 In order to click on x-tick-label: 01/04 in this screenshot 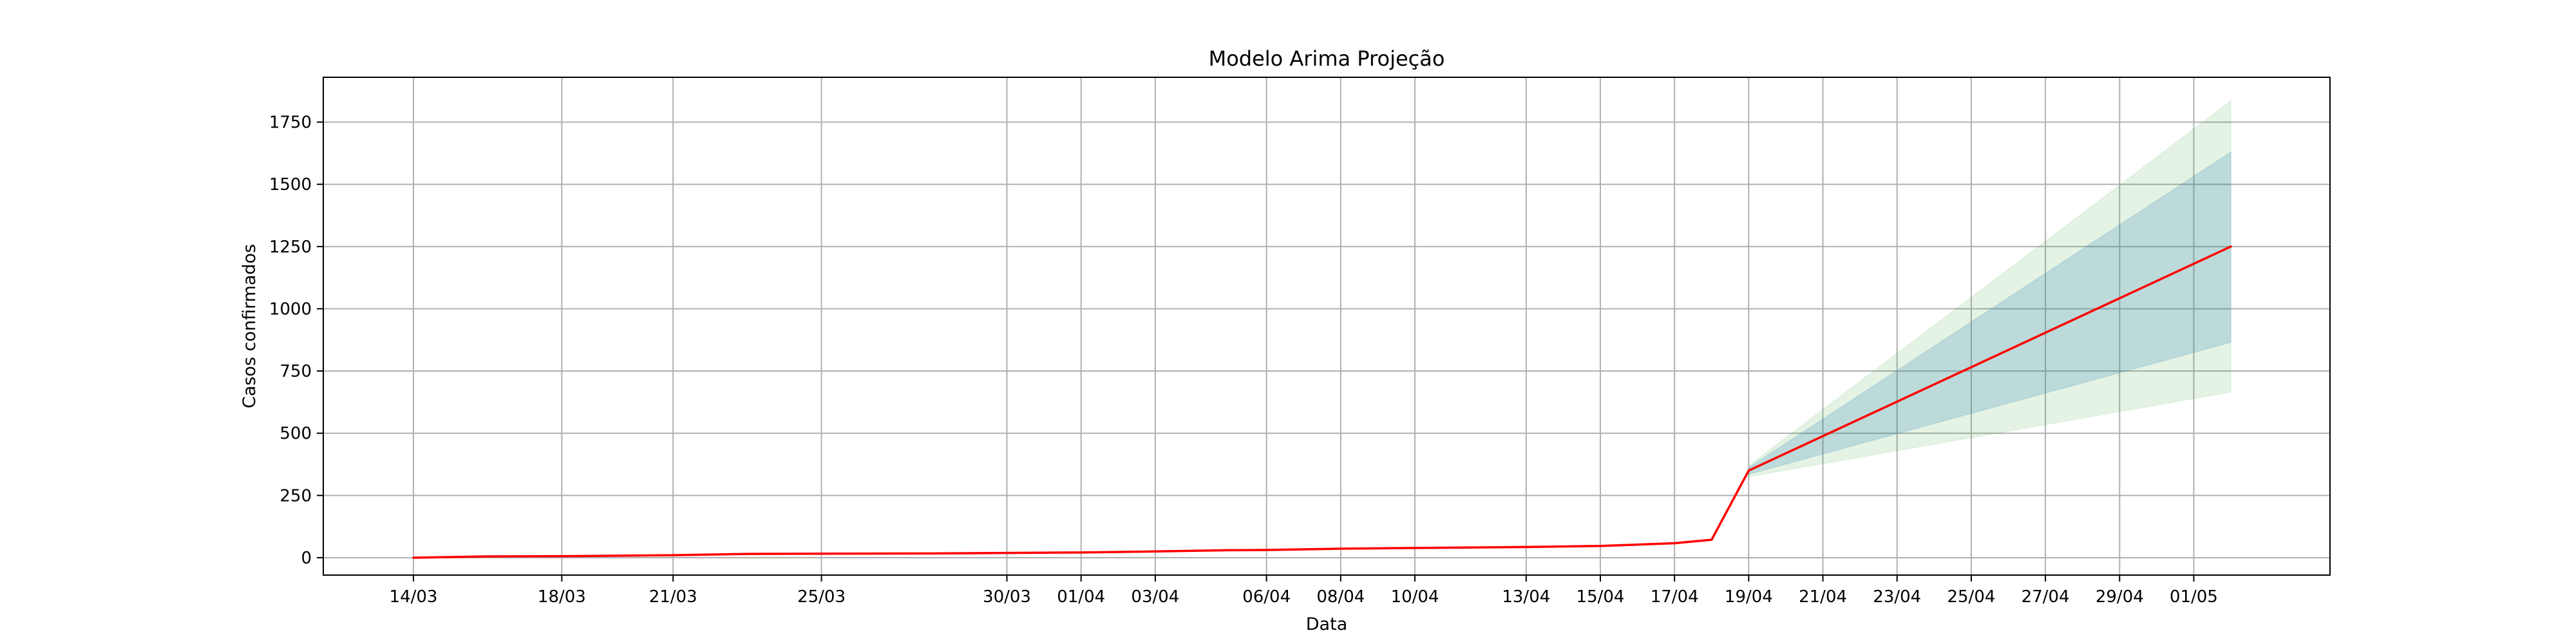, I will do `click(1081, 597)`.